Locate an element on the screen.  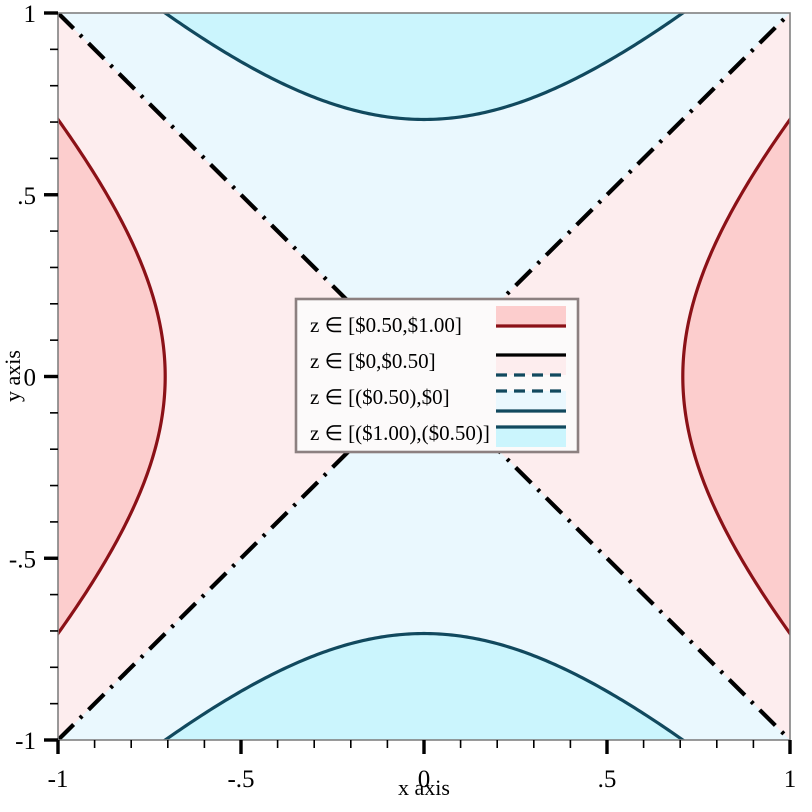
band-z-neg1-to-neg0.5-top is located at coordinates (424, 66).